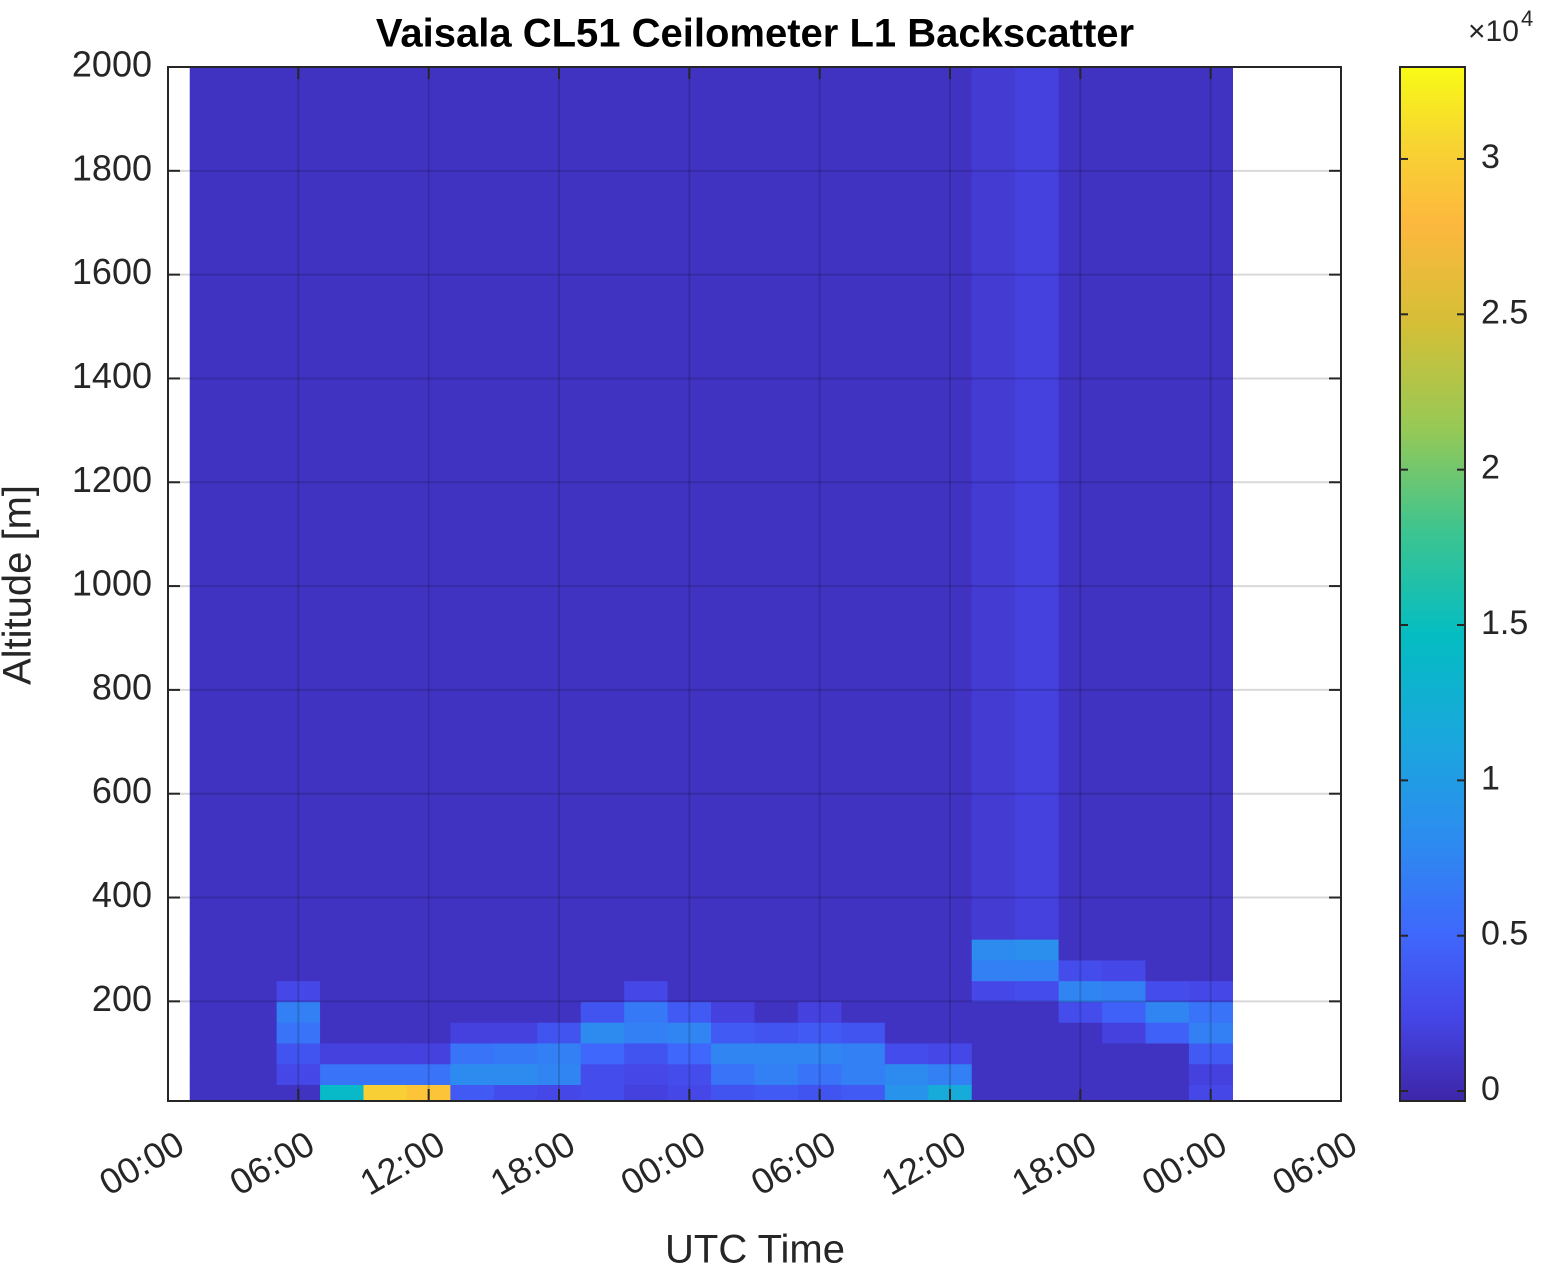 The image size is (1556, 1272). Describe the element at coordinates (1490, 1089) in the screenshot. I see `colorbar-tick-label: 0` at that location.